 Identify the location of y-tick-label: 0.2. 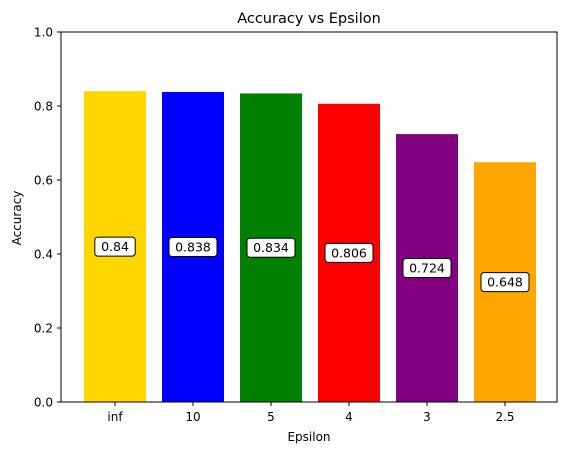
(43, 329).